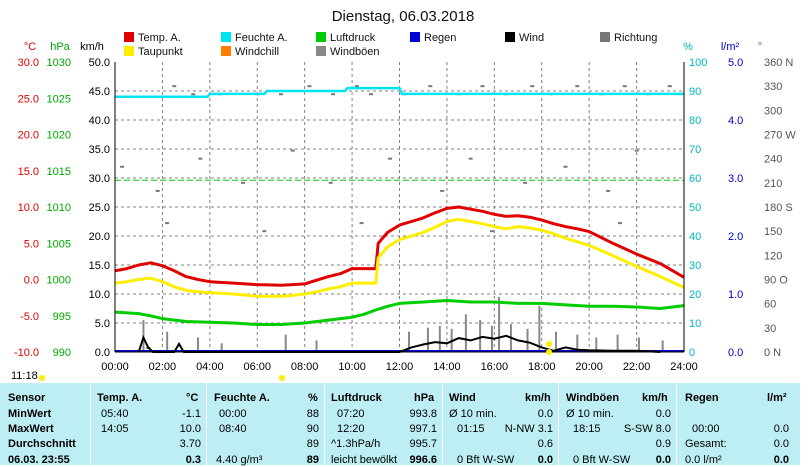  I want to click on header-temp-unit: °C, so click(192, 398).